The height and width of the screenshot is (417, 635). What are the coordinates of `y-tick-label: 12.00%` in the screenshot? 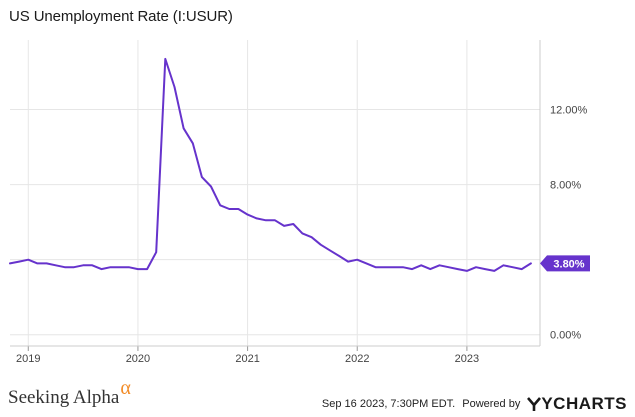 It's located at (569, 111).